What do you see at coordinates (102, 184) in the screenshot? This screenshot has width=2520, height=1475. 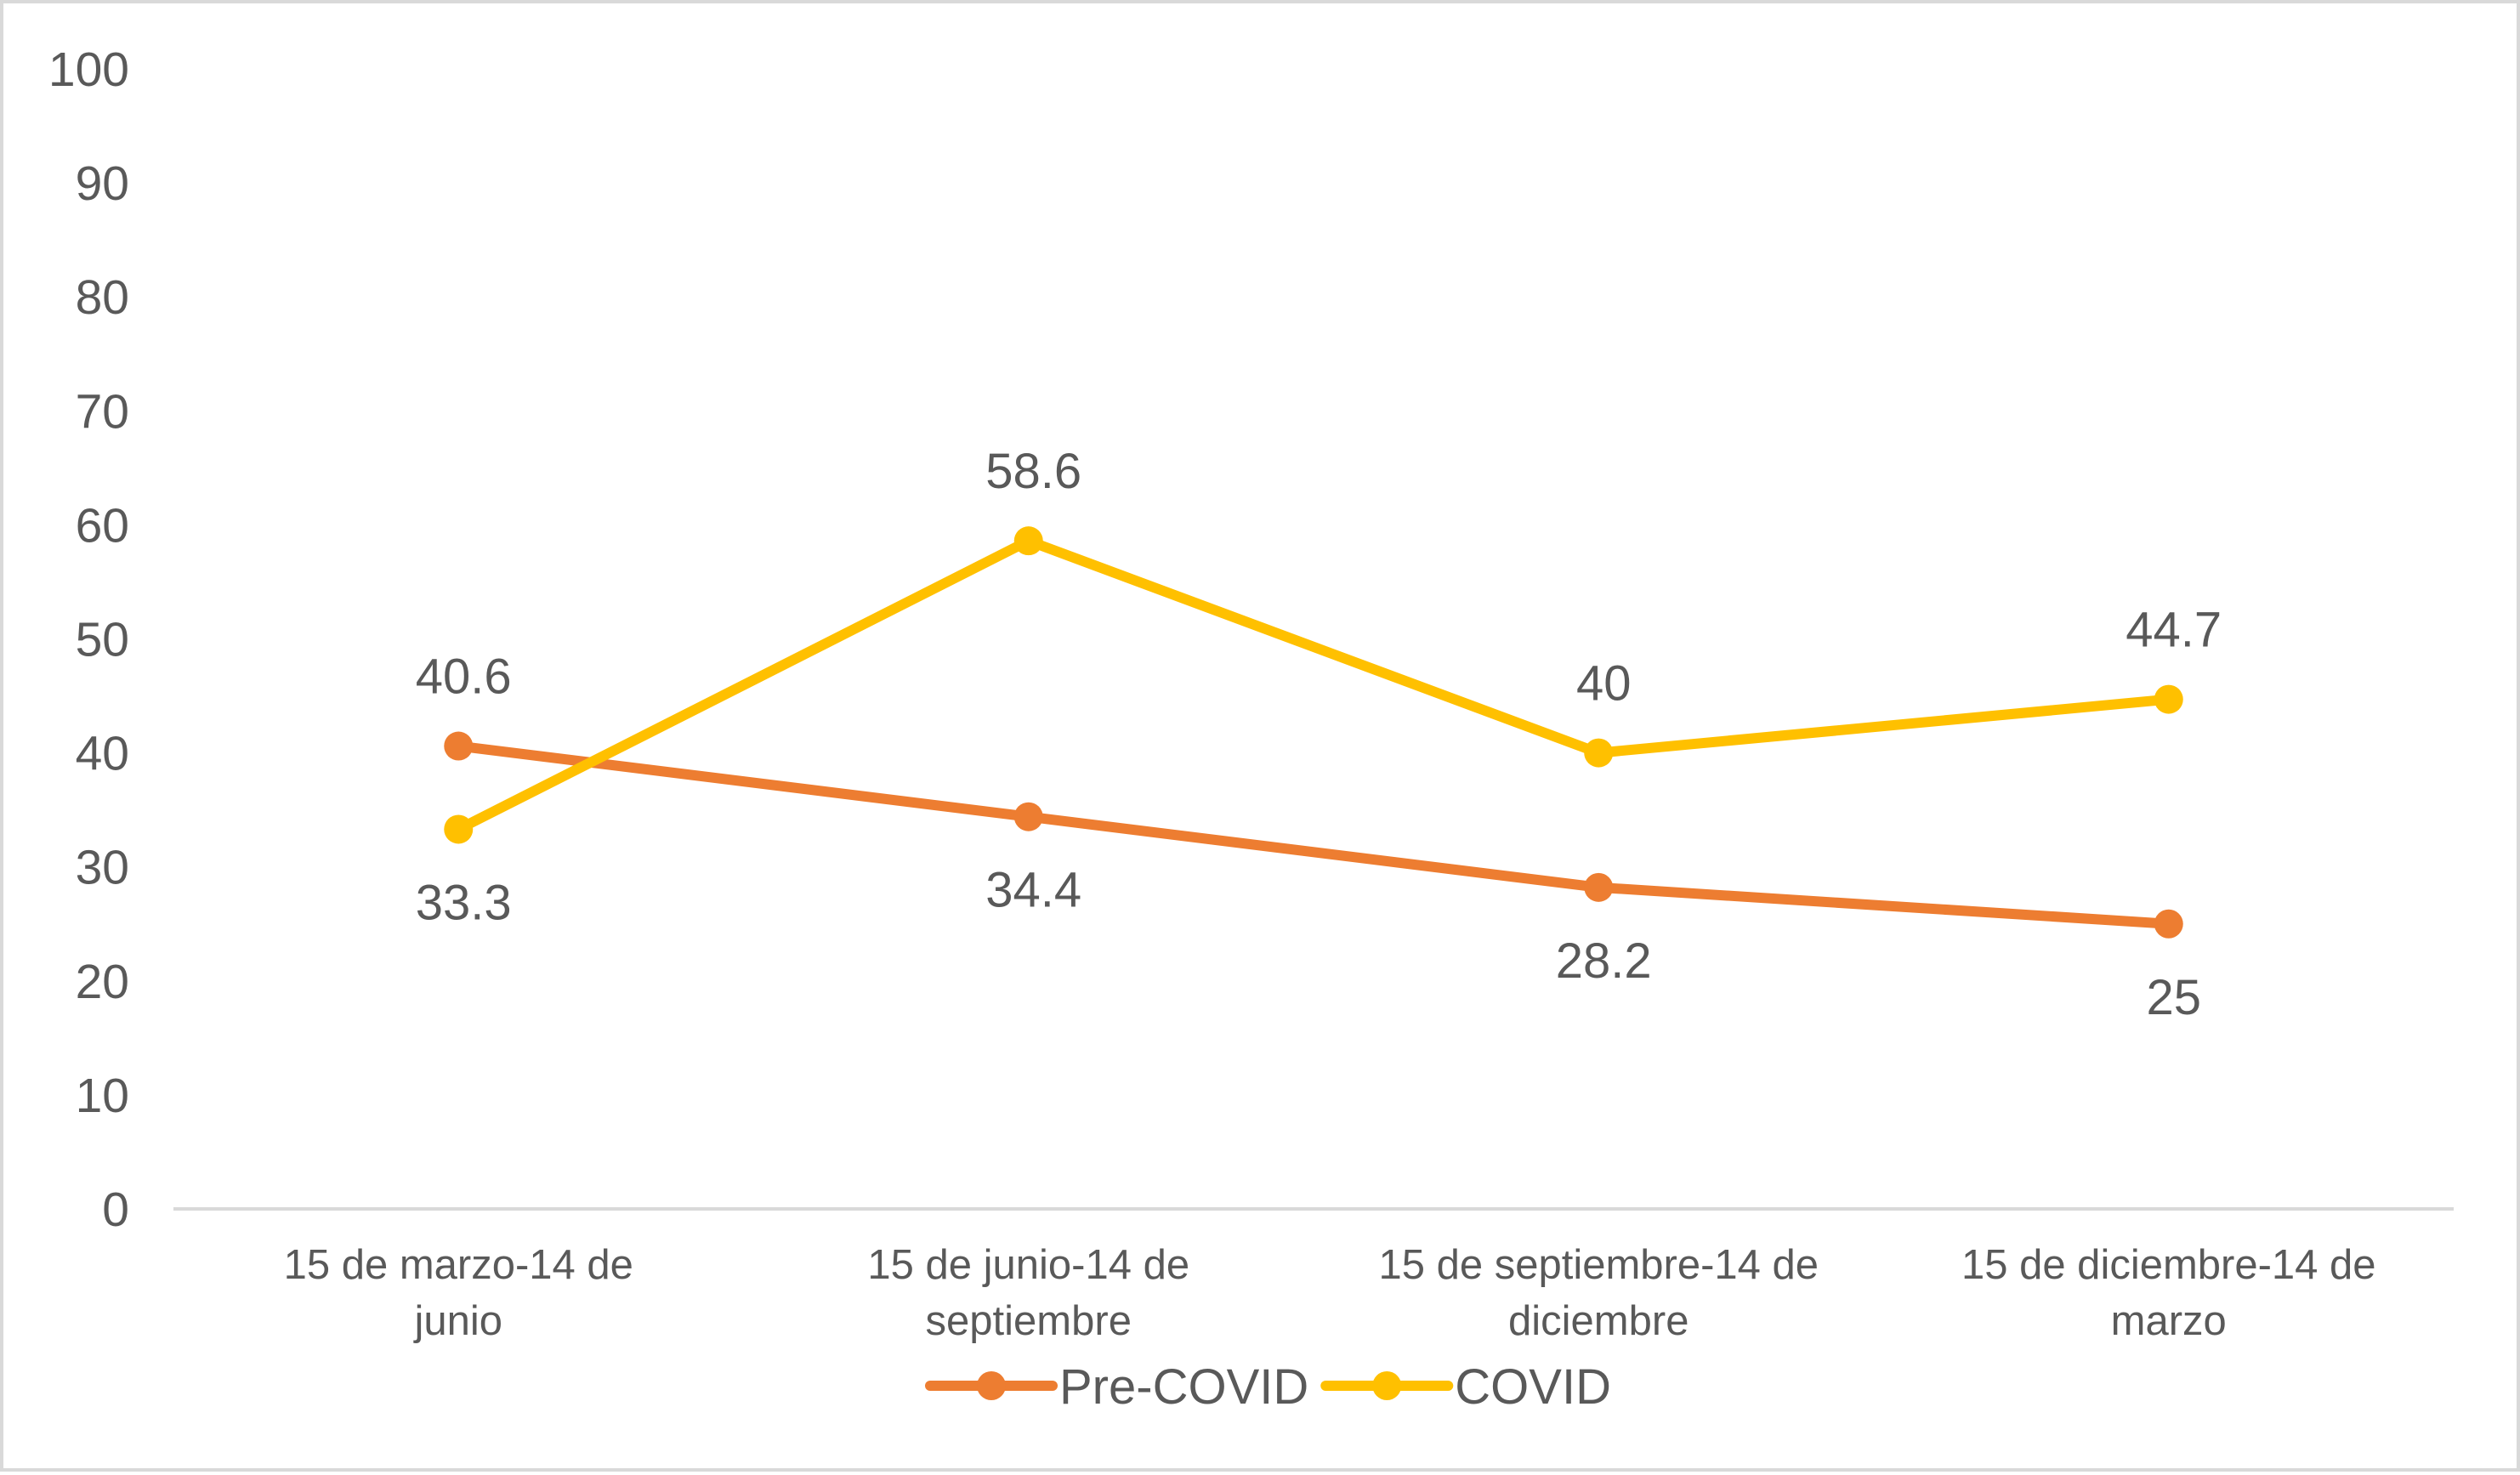 I see `y-tick-label: 90` at bounding box center [102, 184].